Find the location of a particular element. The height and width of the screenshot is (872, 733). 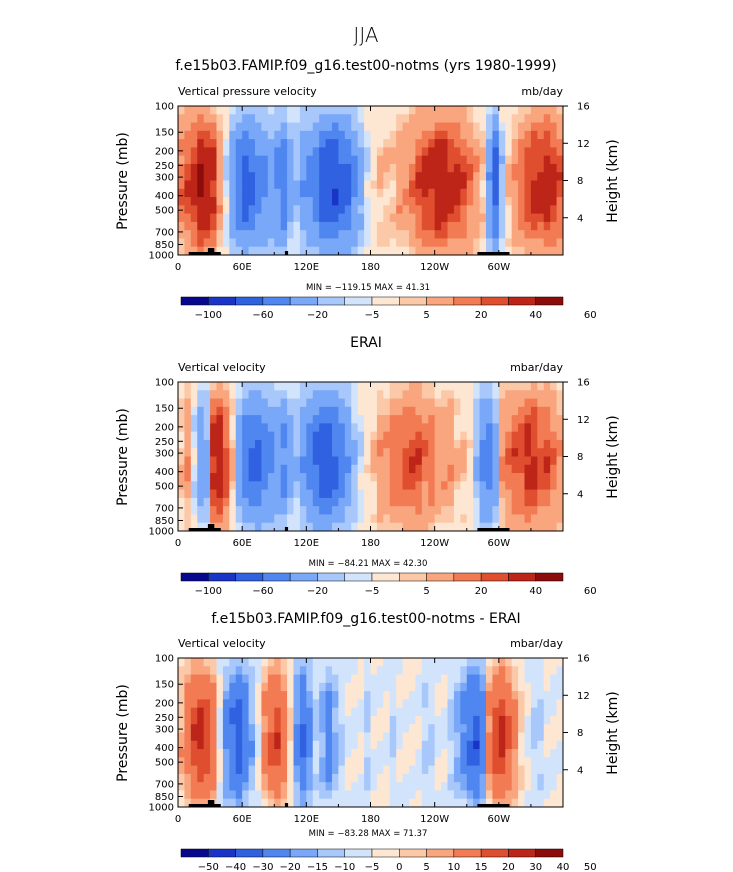

panel-left-label: Vertical velocity is located at coordinates (222, 643).